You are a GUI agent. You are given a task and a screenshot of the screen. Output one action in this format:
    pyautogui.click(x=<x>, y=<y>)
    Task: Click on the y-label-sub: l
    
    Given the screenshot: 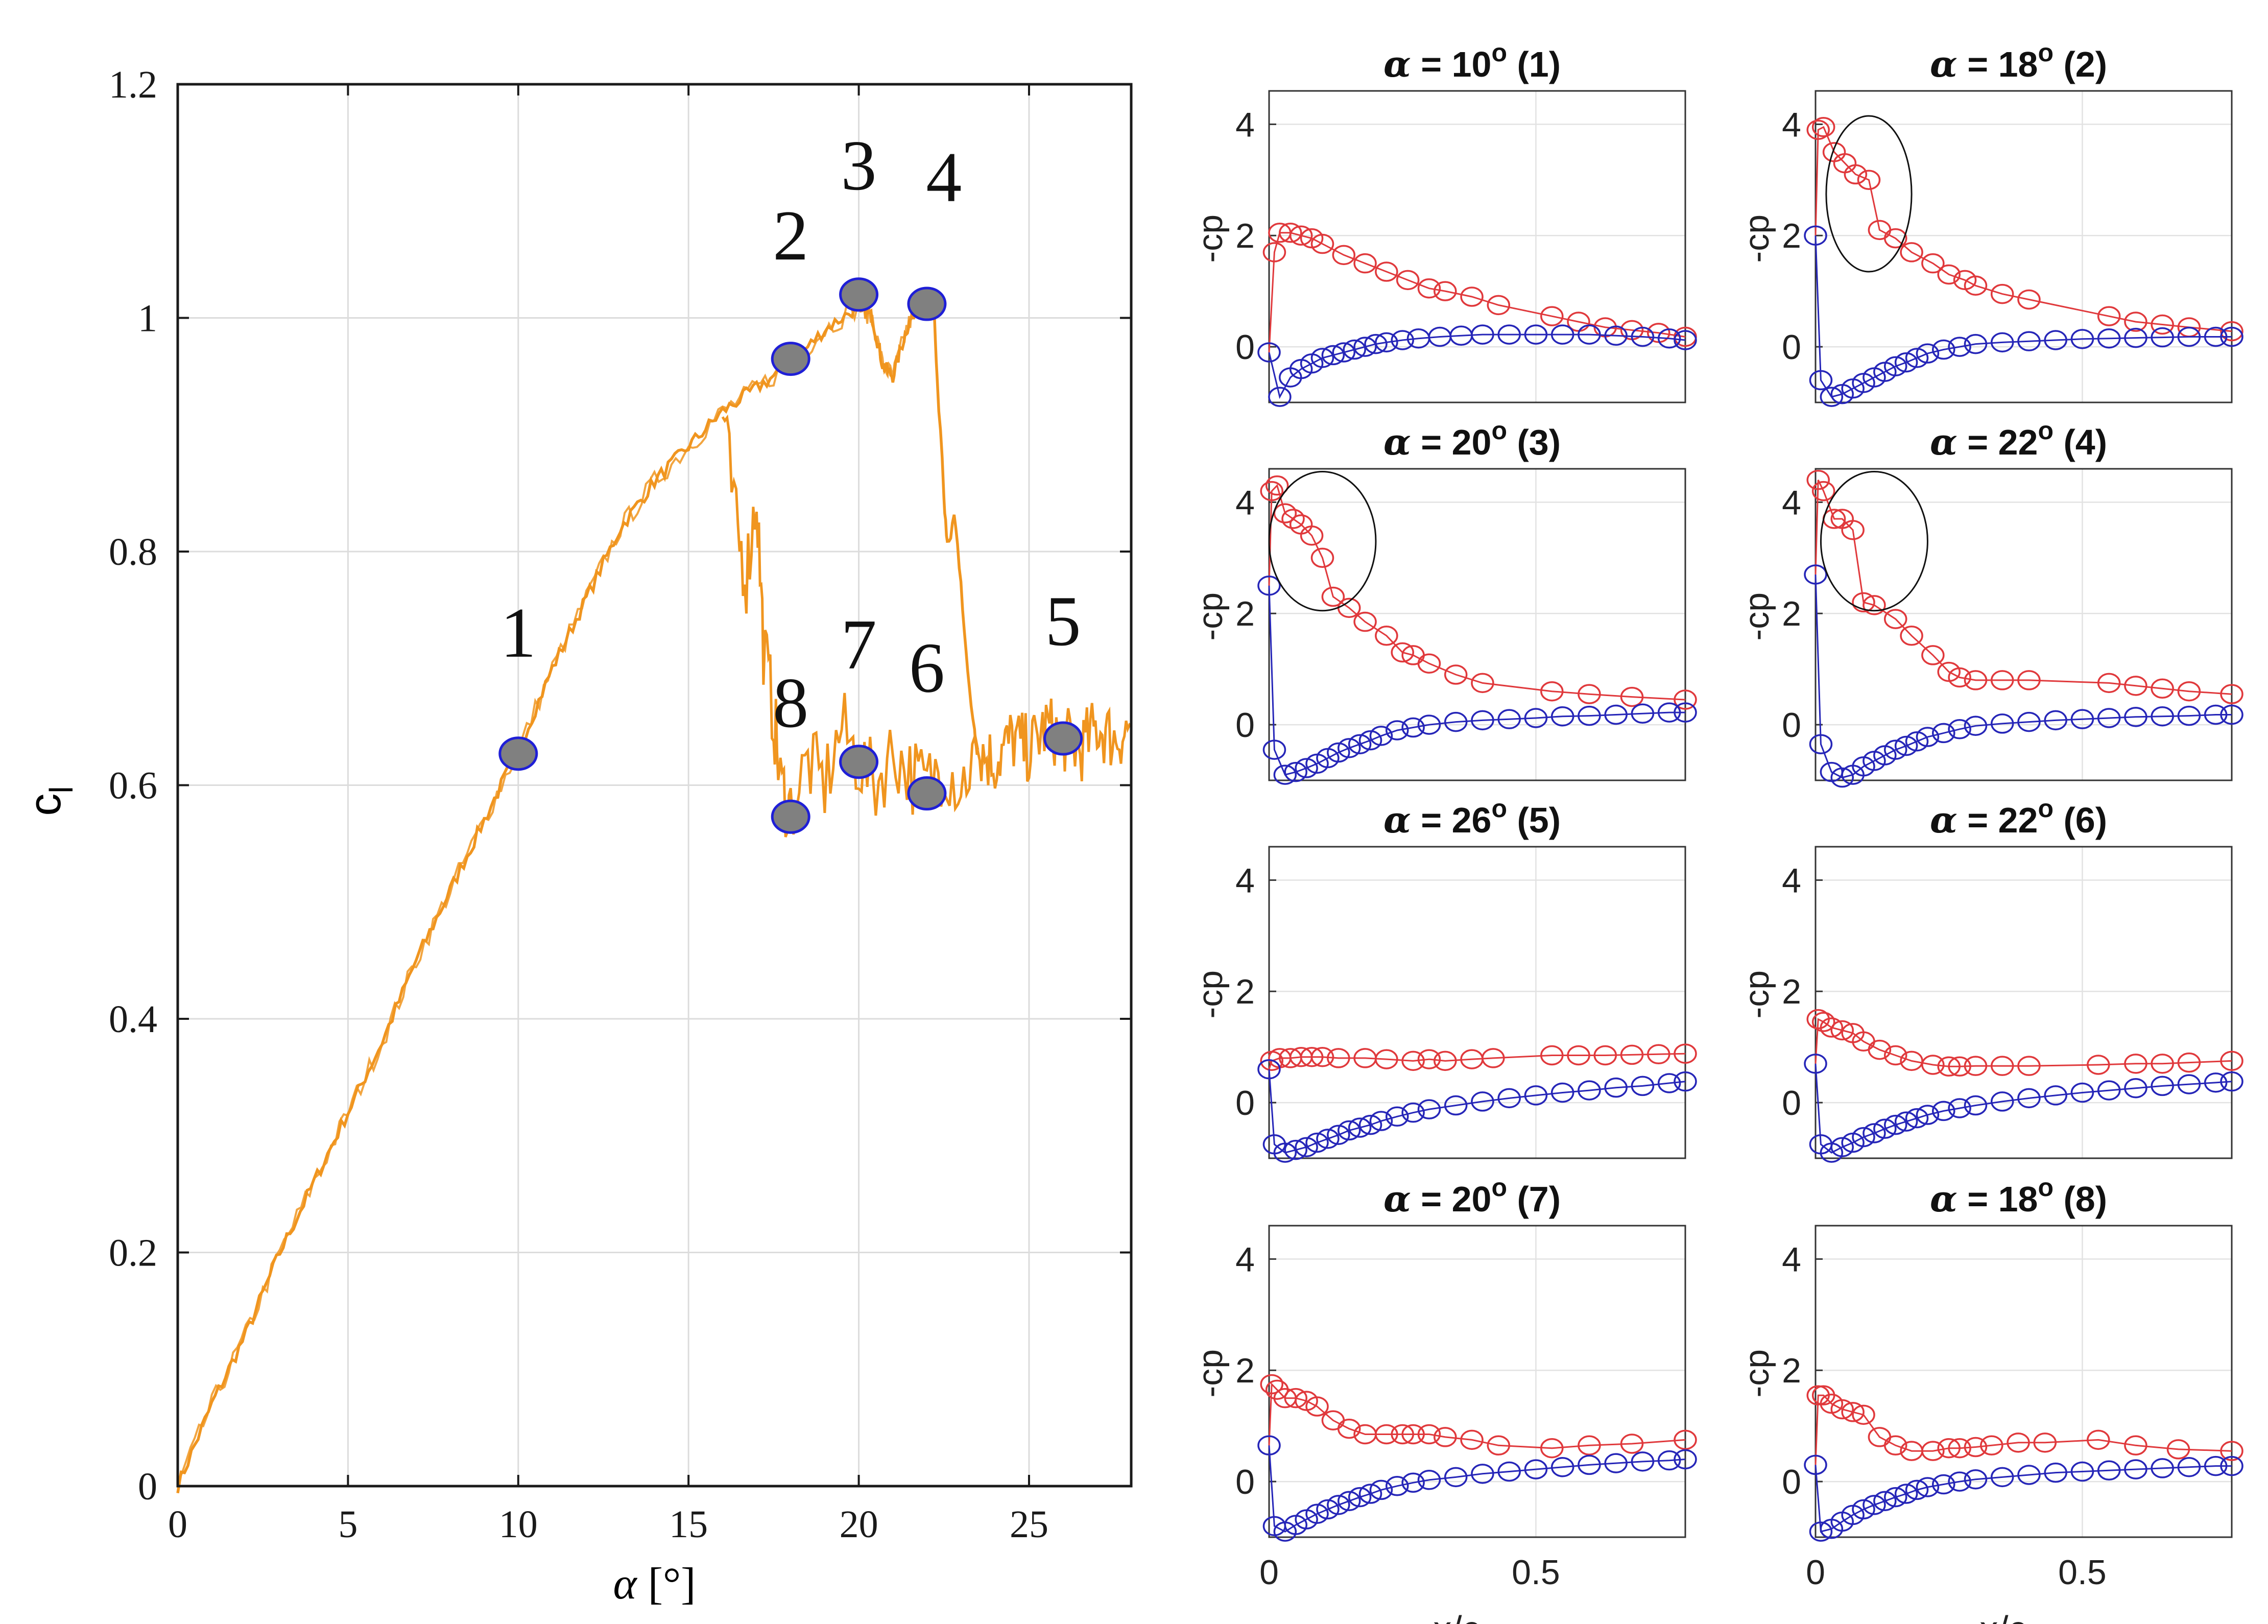 What is the action you would take?
    pyautogui.click(x=61, y=789)
    